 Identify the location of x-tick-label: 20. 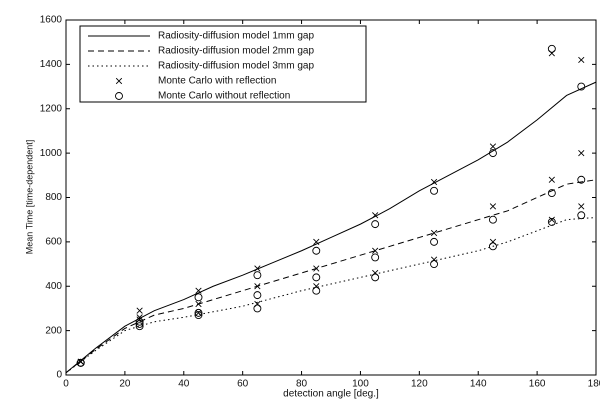
(125, 384).